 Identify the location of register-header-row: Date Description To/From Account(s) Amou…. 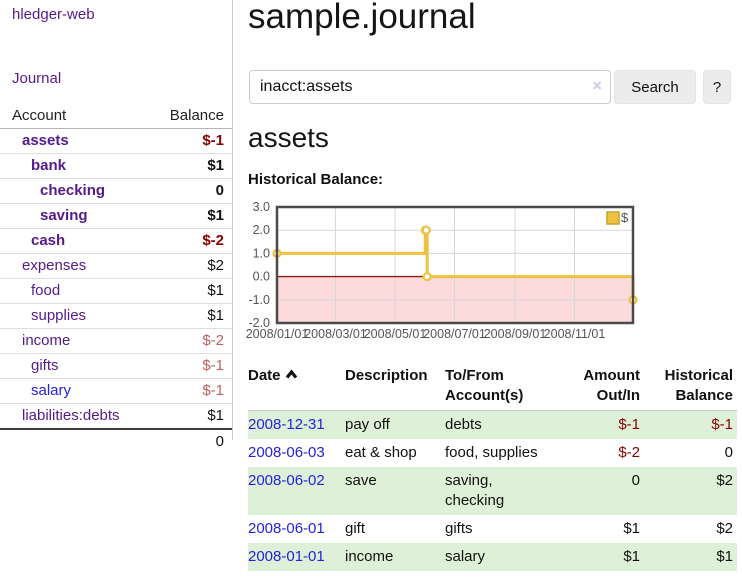
(492, 386).